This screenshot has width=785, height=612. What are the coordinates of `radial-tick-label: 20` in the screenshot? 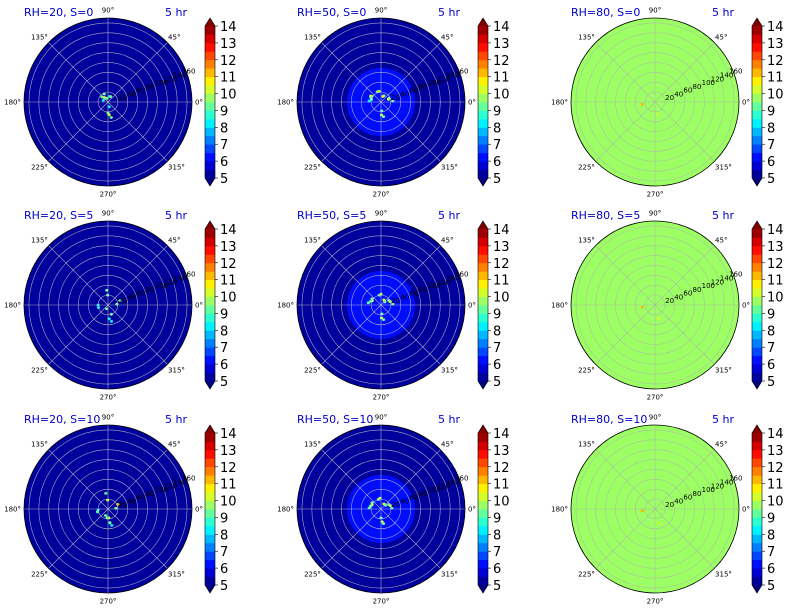 It's located at (395, 301).